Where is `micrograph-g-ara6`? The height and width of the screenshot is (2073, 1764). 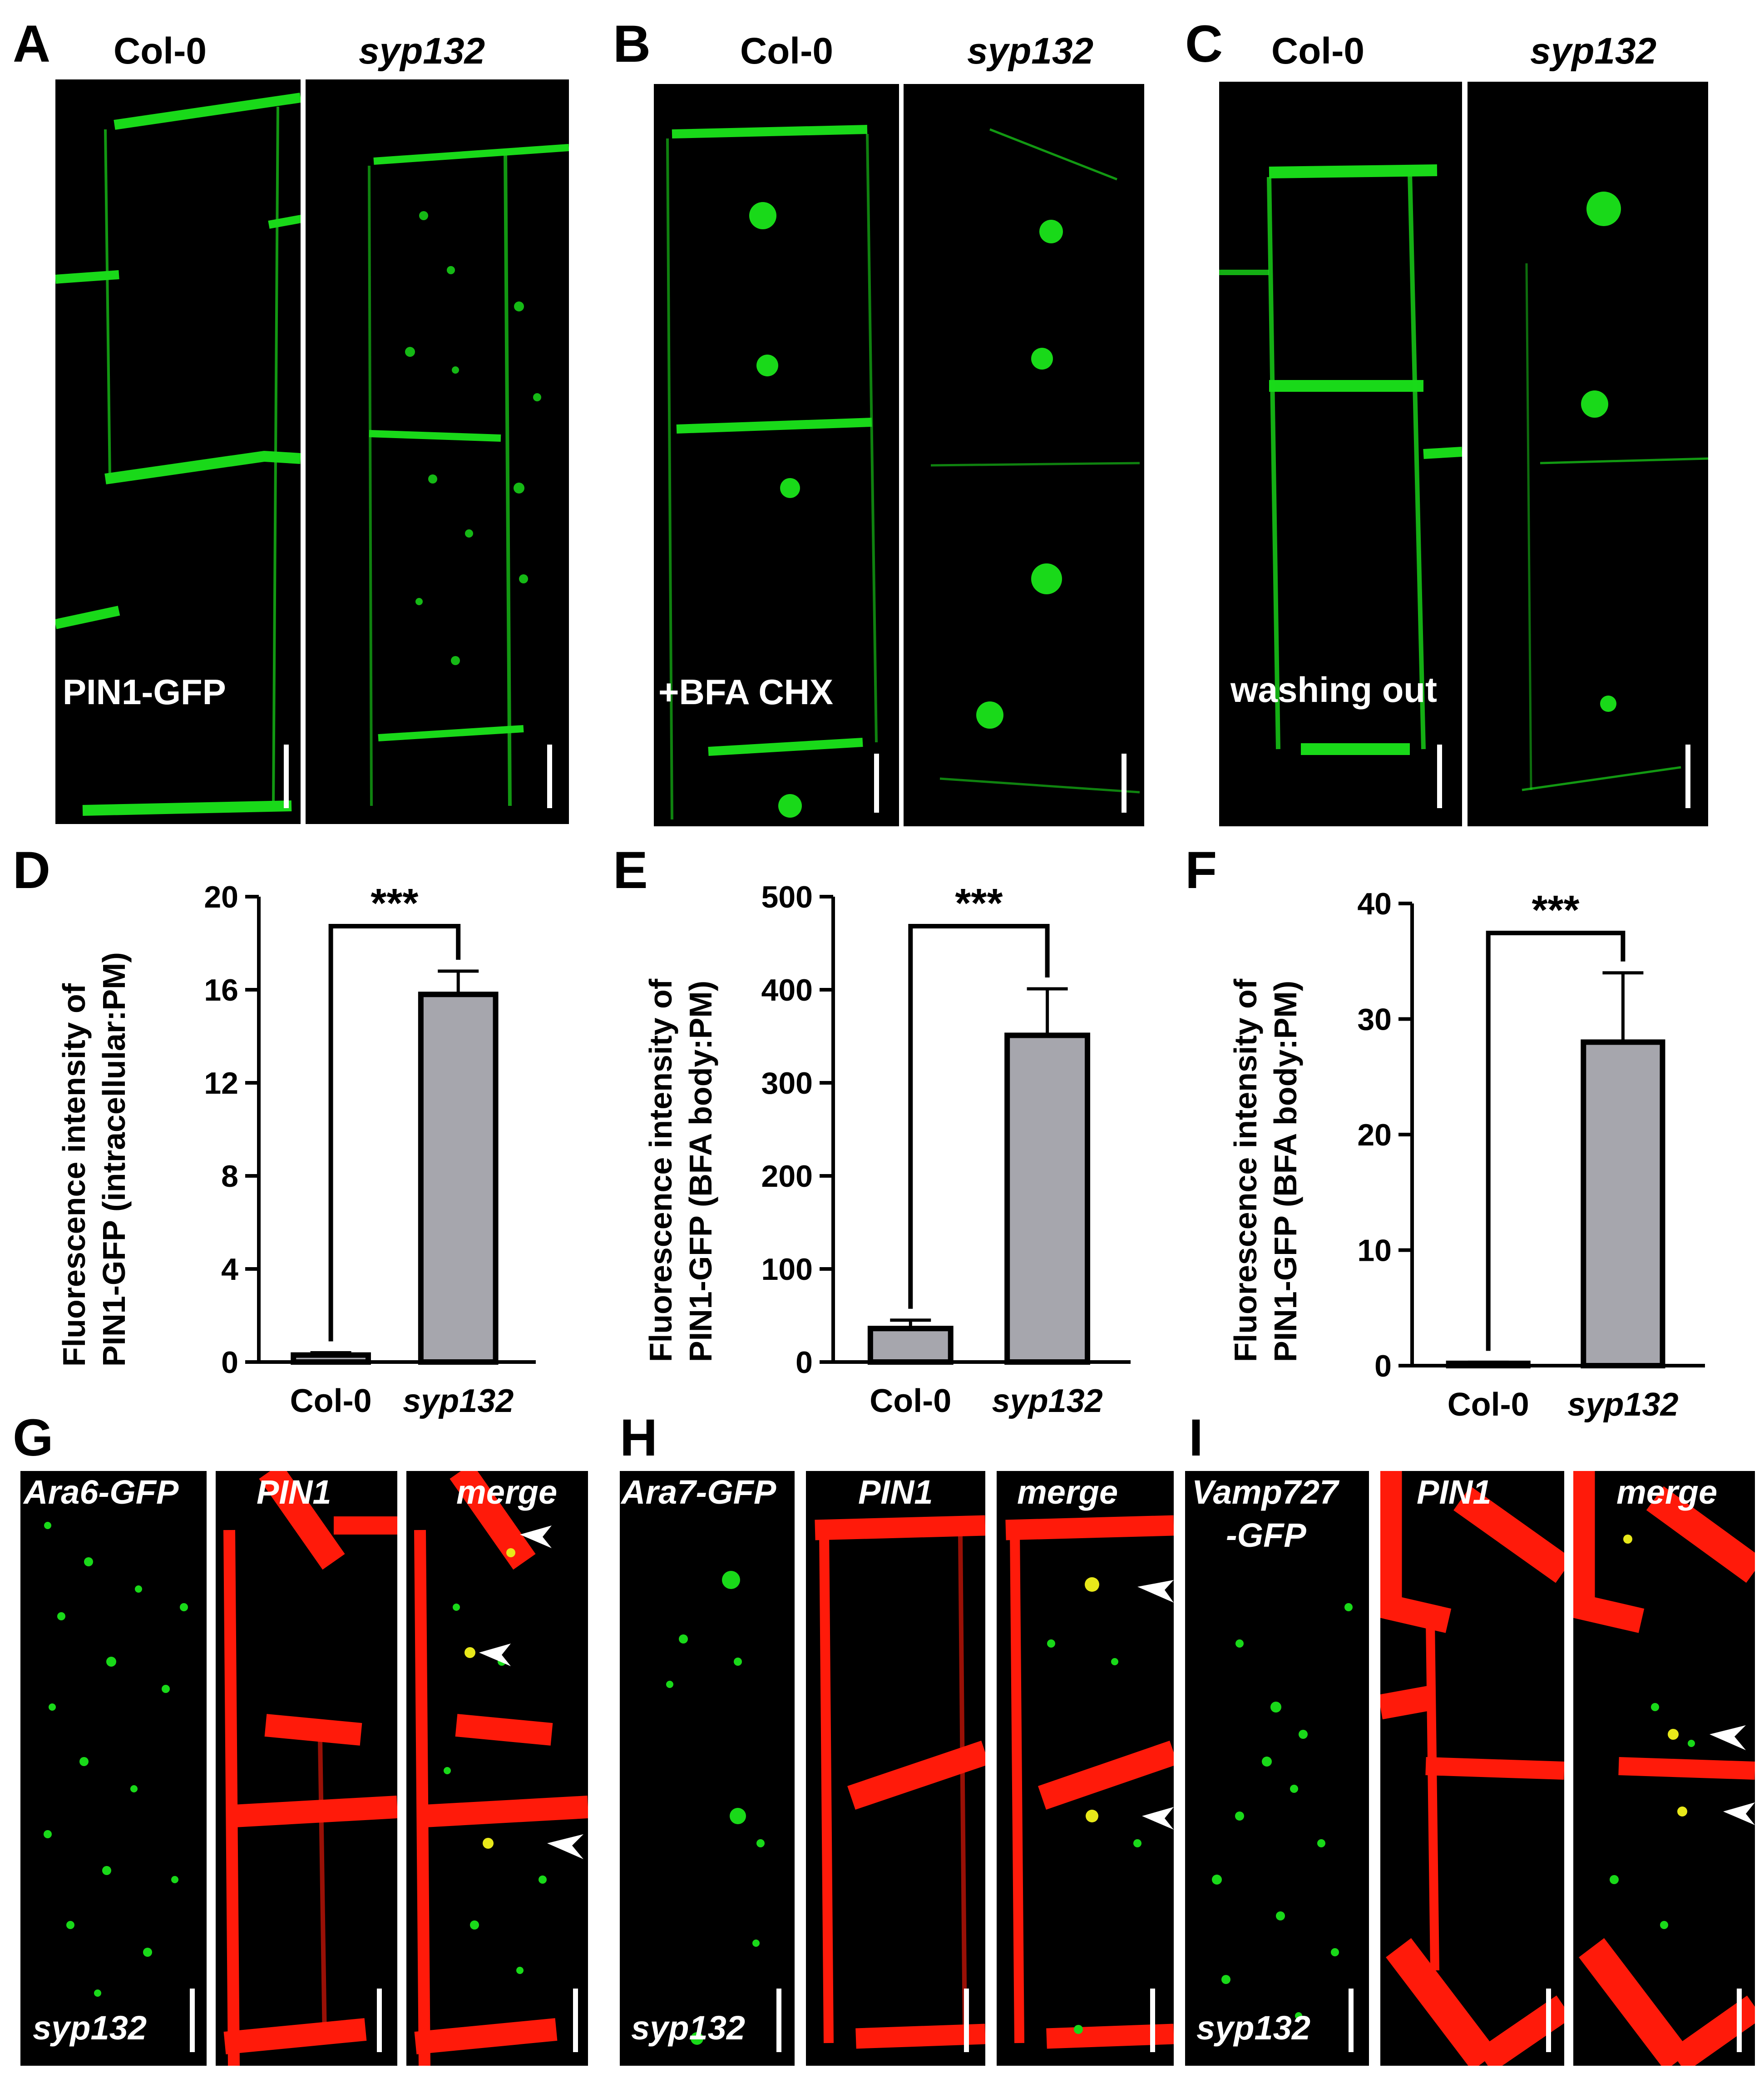 micrograph-g-ara6 is located at coordinates (114, 1768).